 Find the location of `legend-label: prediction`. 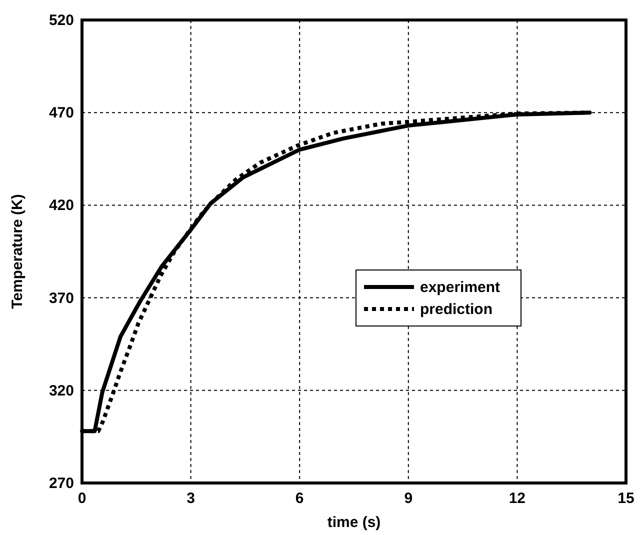

legend-label: prediction is located at coordinates (456, 309).